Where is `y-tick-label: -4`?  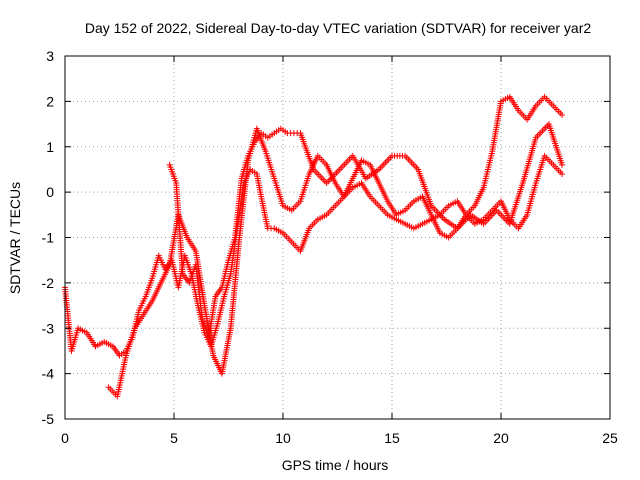 y-tick-label: -4 is located at coordinates (48, 374).